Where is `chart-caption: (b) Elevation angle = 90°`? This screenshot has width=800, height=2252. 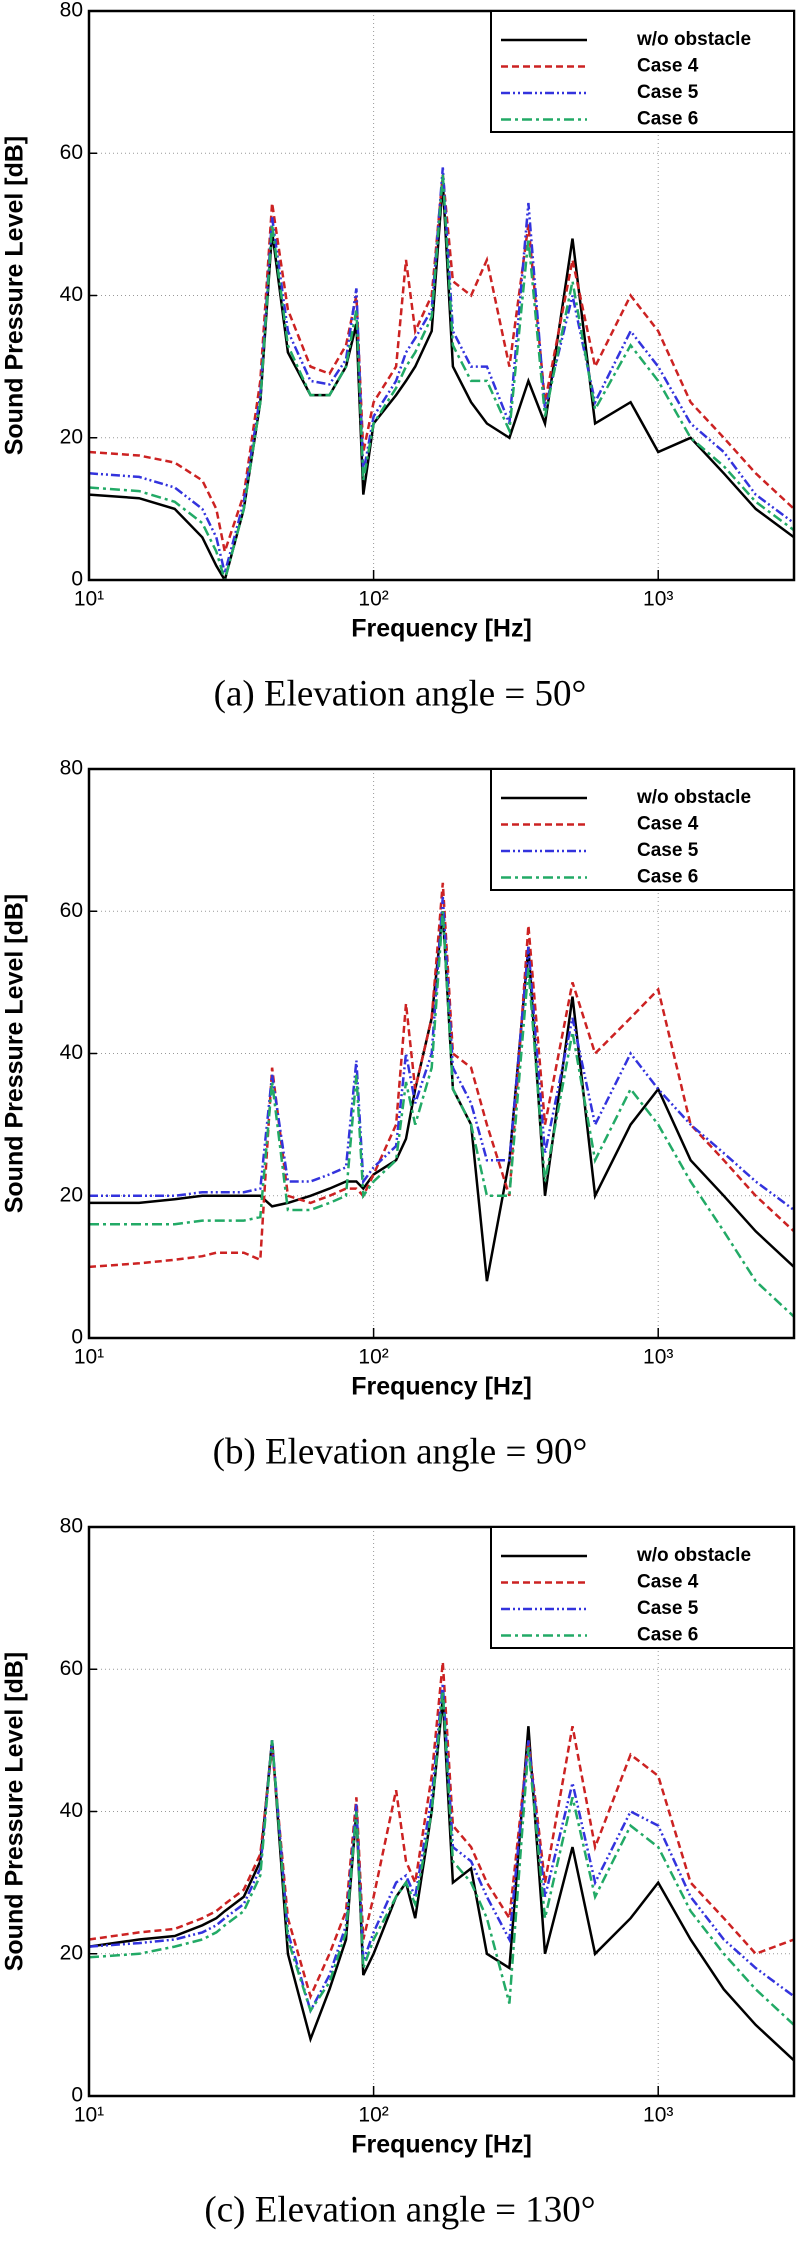 chart-caption: (b) Elevation angle = 90° is located at coordinates (400, 1451).